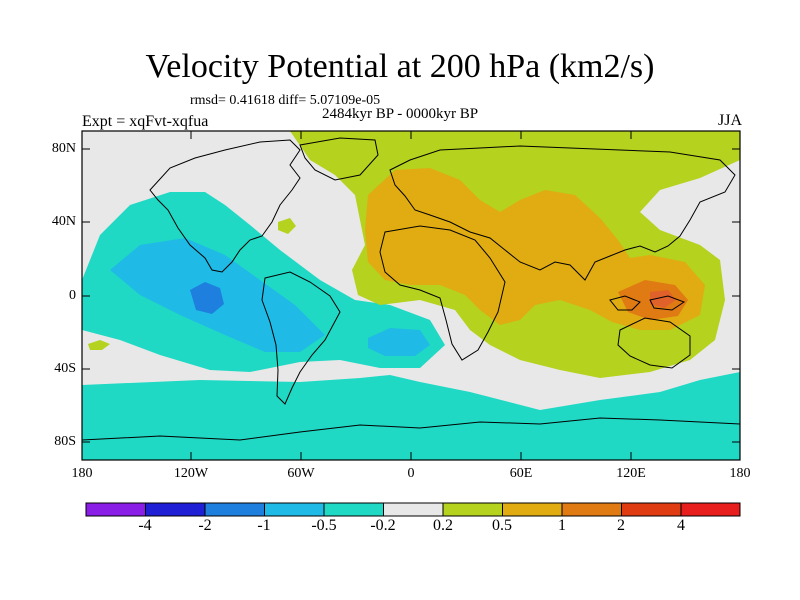 This screenshot has width=800, height=600. What do you see at coordinates (399, 342) in the screenshot?
I see `field-atlantic-moderate` at bounding box center [399, 342].